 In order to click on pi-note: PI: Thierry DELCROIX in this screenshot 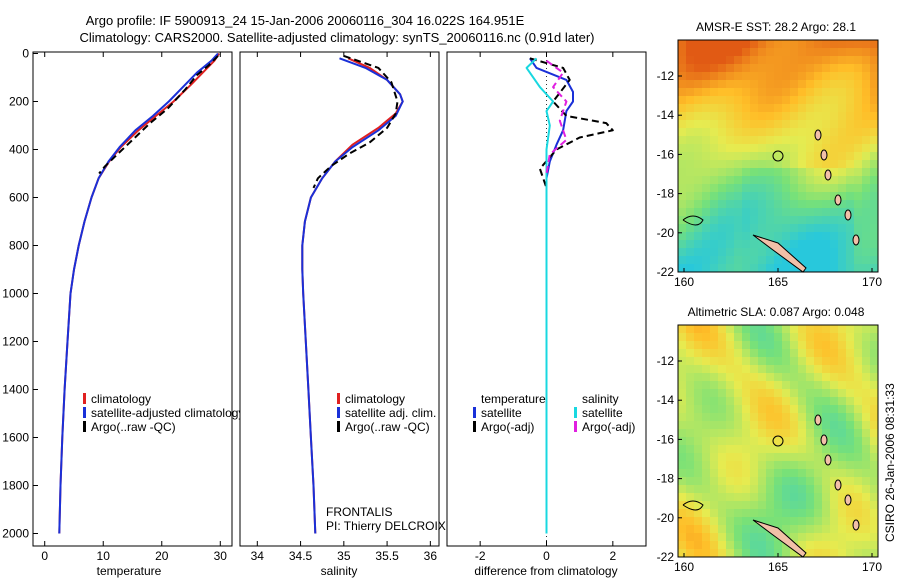, I will do `click(386, 526)`.